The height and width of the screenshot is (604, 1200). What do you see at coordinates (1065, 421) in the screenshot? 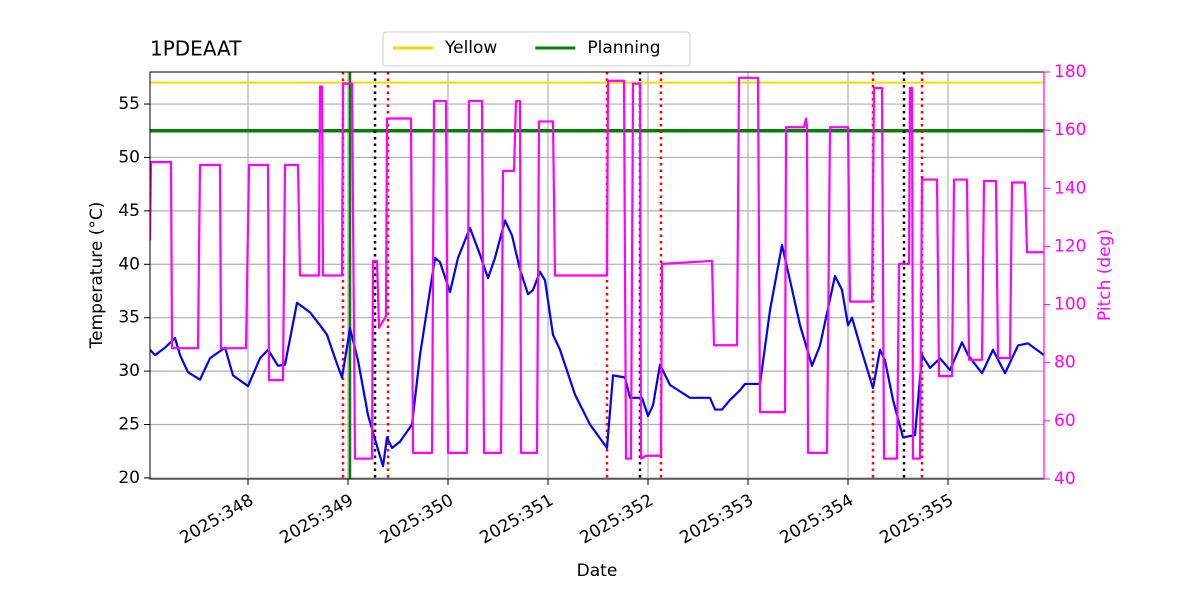
I see `y2-tick-label: 60` at bounding box center [1065, 421].